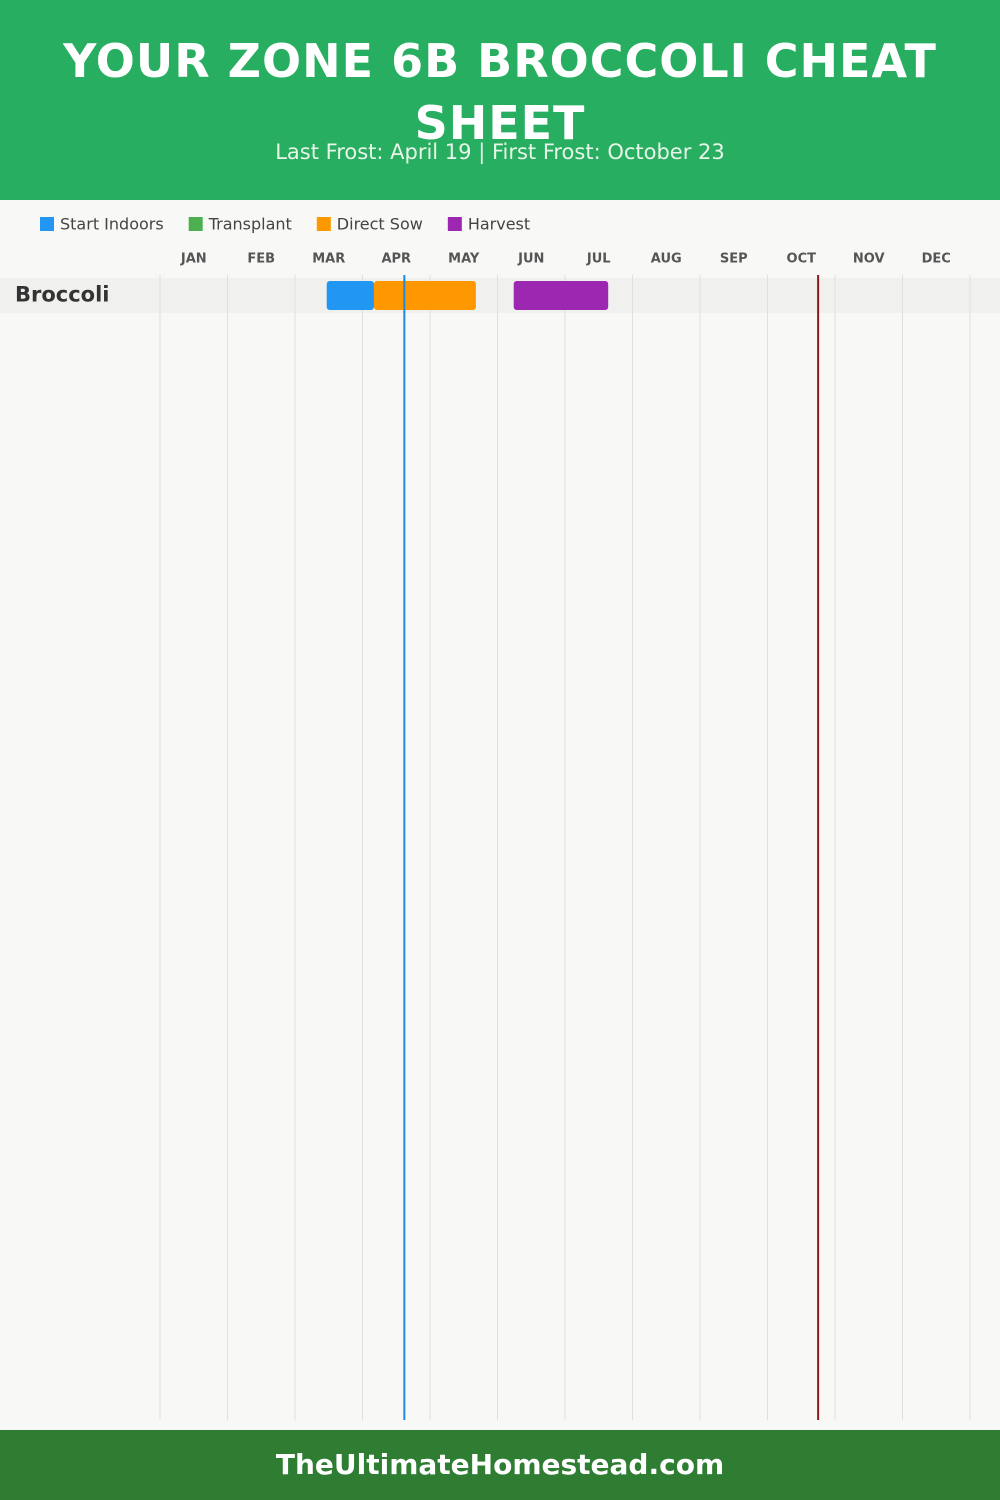  I want to click on title: YOUR ZONE 6B BROCCOLI CHEAT SHEET, so click(500, 92).